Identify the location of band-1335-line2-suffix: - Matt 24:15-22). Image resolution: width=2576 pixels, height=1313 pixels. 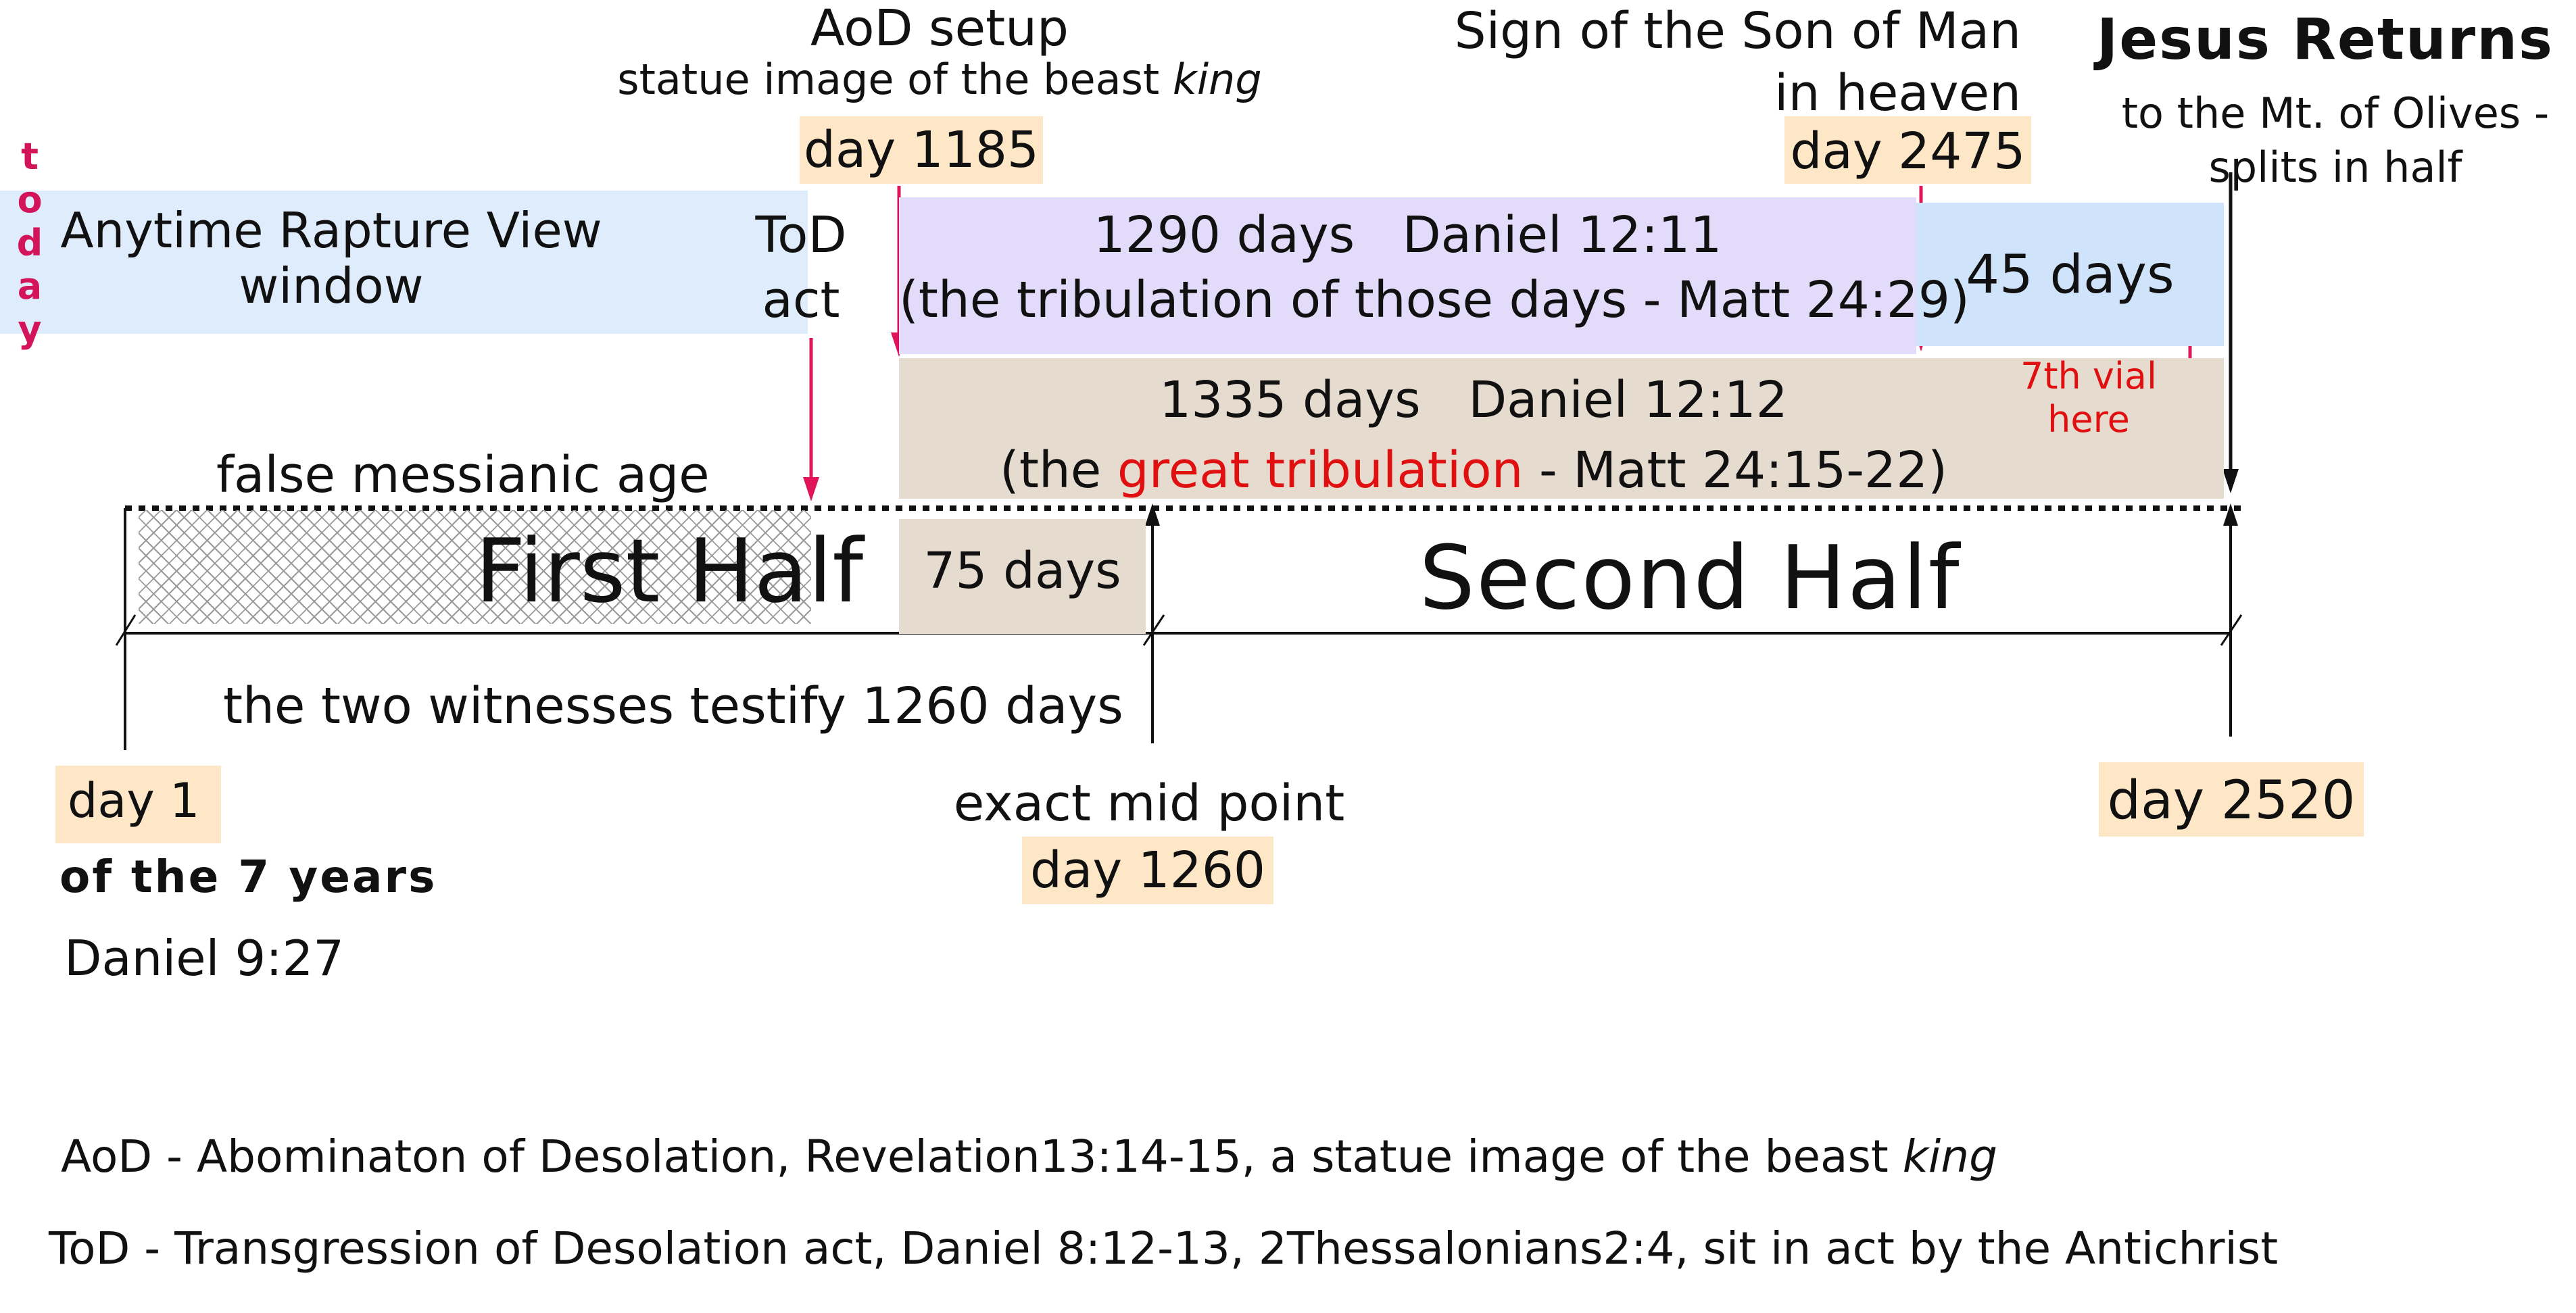
(1735, 470).